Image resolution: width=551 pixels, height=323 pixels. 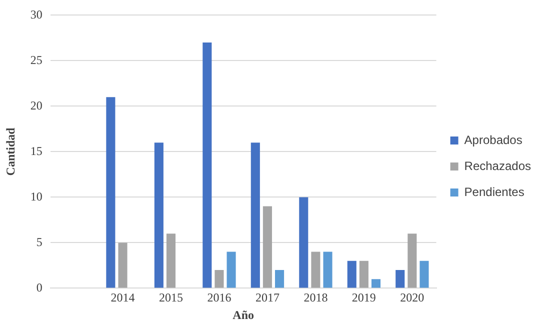 I want to click on x-tick-label: 2016, so click(x=219, y=297).